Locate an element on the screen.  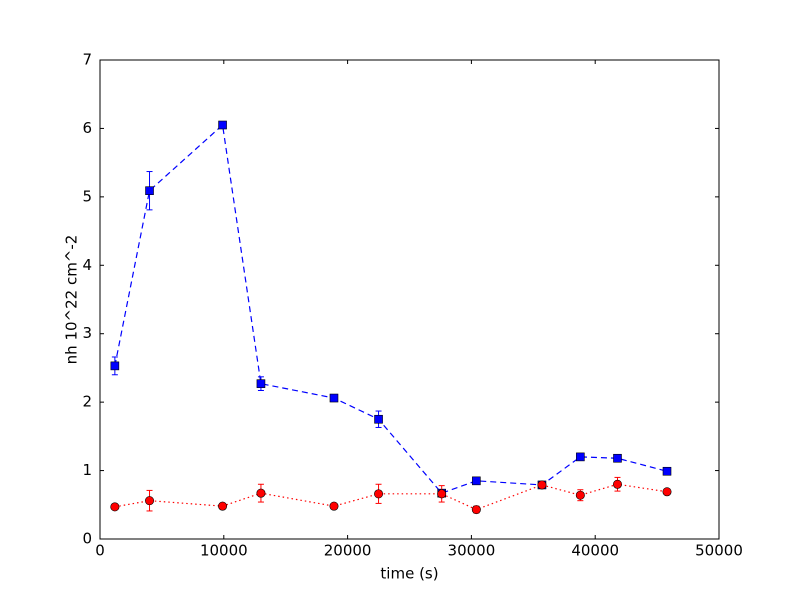
y-tick-label: 5 is located at coordinates (87, 196).